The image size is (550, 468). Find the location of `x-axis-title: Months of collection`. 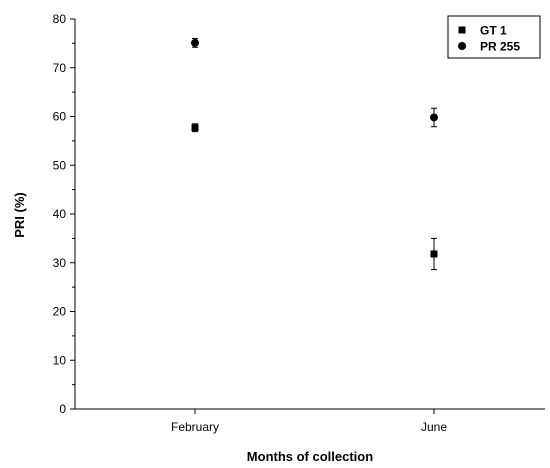

x-axis-title: Months of collection is located at coordinates (310, 456).